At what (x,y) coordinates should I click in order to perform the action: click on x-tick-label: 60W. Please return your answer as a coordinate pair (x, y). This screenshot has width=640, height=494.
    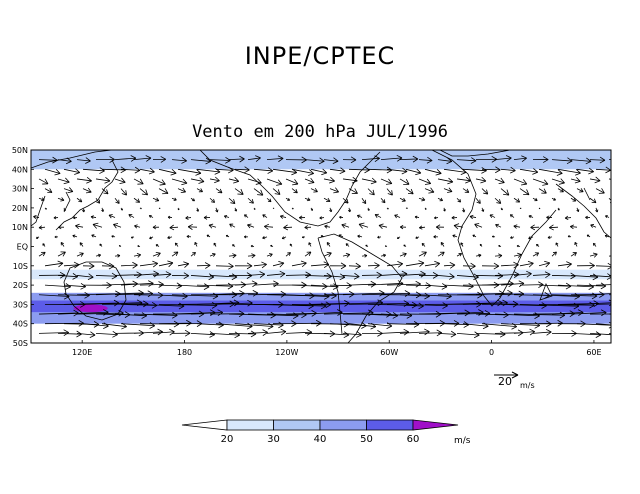
    Looking at the image, I should click on (389, 352).